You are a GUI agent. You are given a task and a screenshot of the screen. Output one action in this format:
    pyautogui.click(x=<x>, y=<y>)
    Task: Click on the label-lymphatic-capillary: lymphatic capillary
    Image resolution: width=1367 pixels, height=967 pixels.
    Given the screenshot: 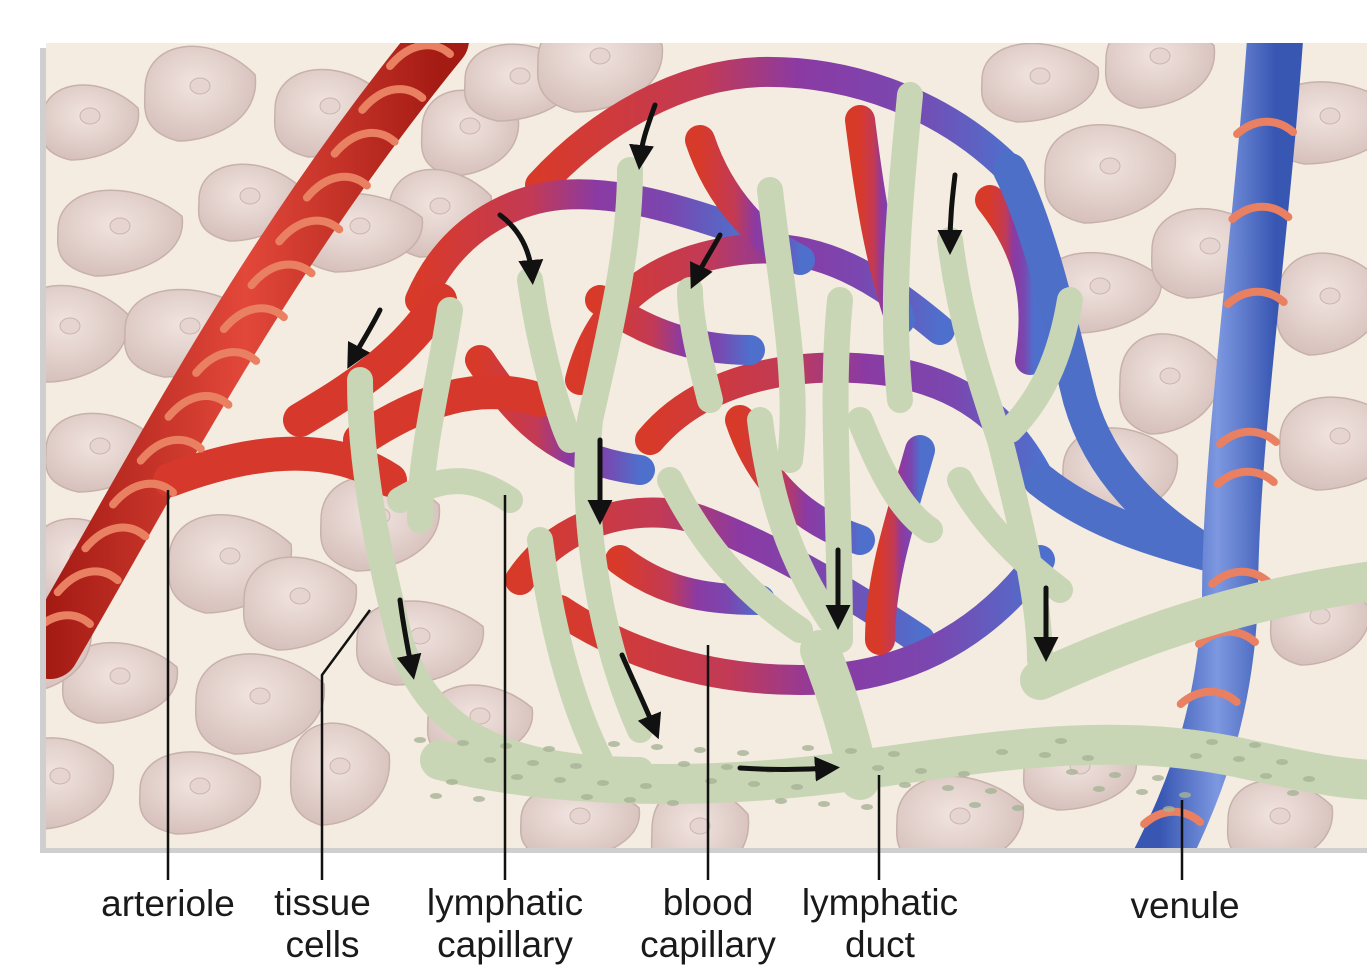 What is the action you would take?
    pyautogui.click(x=505, y=924)
    